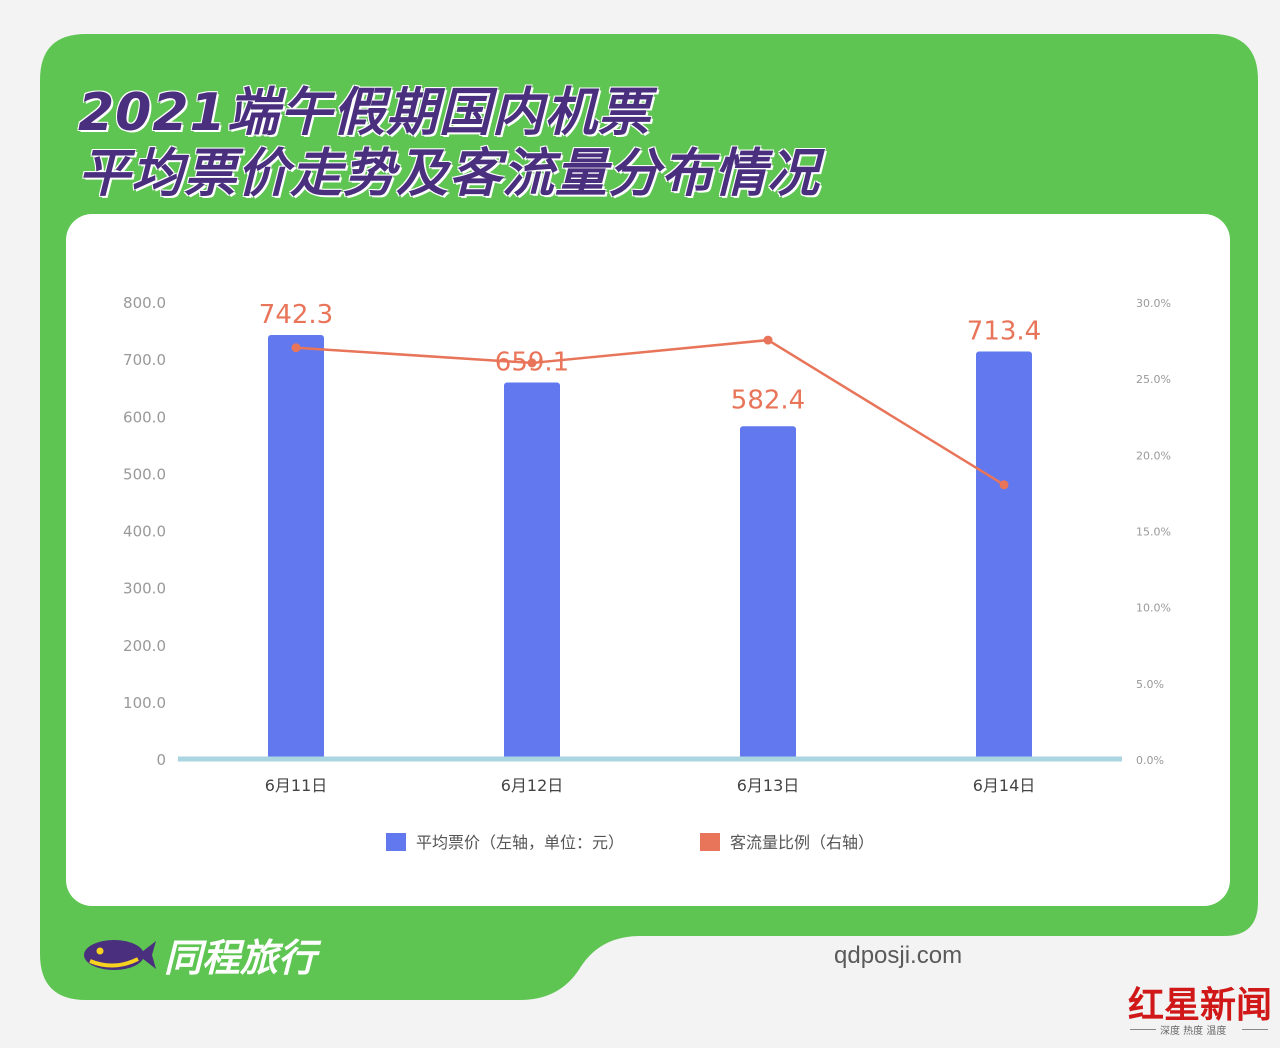 The image size is (1280, 1048). What do you see at coordinates (144, 360) in the screenshot?
I see `left-axis-tick-label: 700.0` at bounding box center [144, 360].